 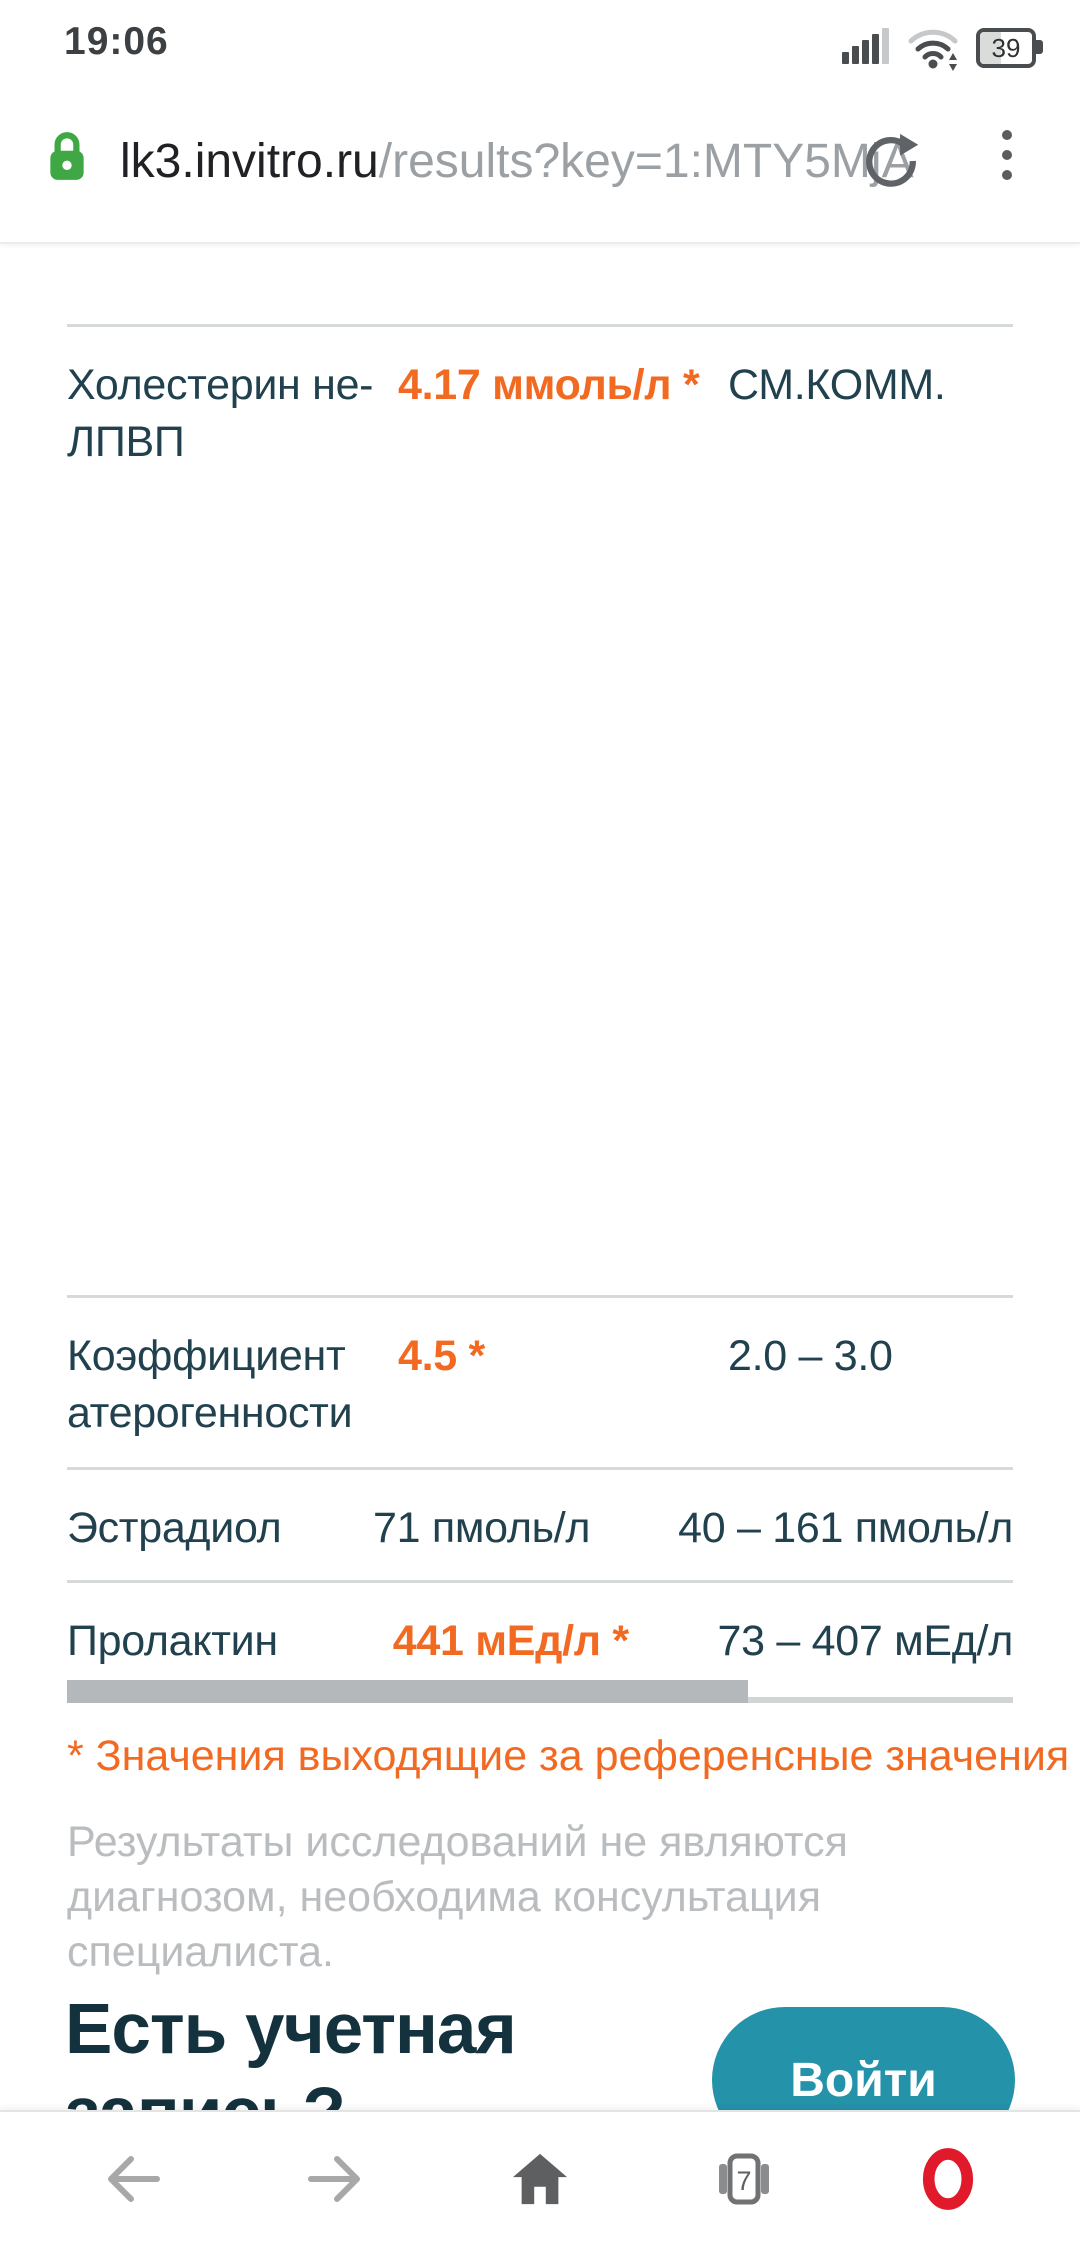 I want to click on back-icon, so click(x=132, y=2180).